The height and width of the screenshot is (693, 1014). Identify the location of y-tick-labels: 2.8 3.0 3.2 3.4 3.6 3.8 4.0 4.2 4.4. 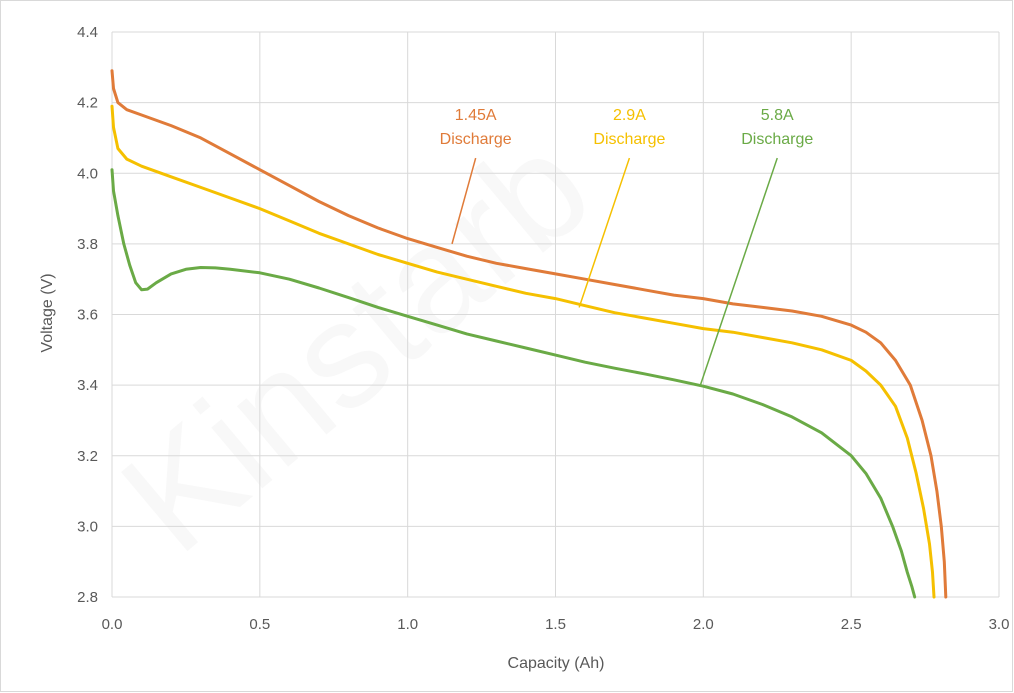
(87, 315).